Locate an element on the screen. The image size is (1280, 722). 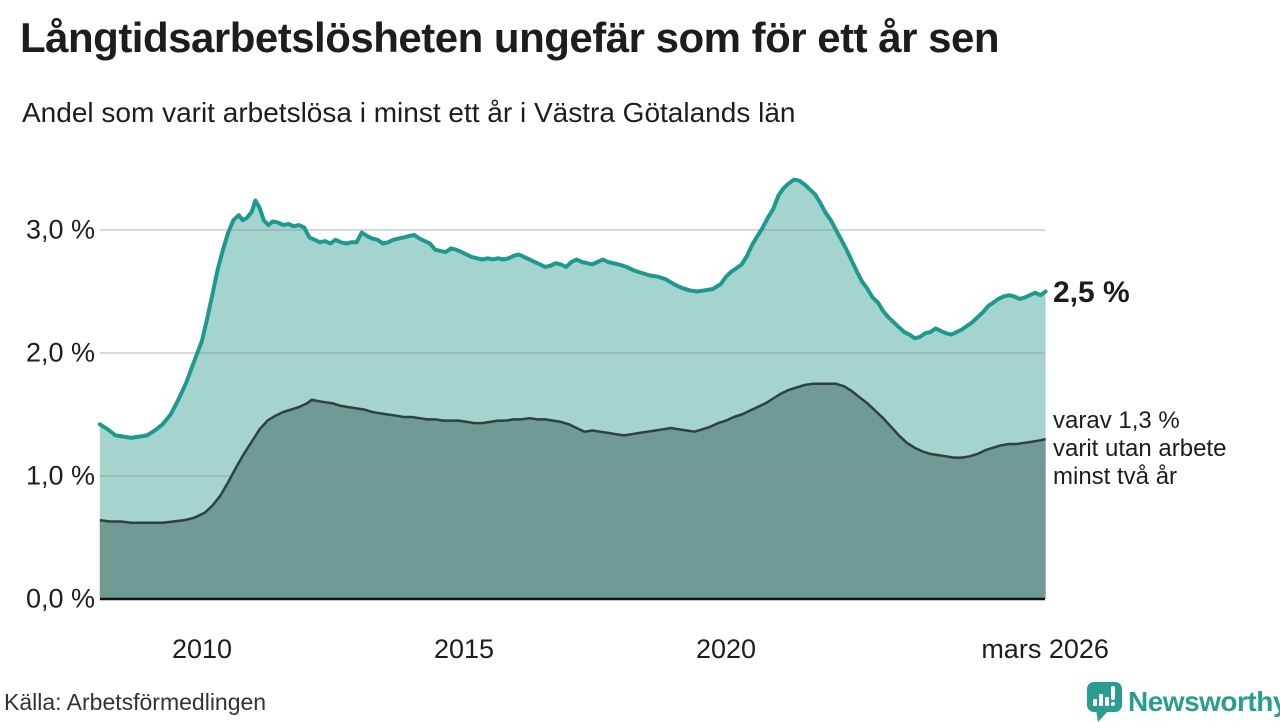
newsworthy-wordmark: Newsworthy is located at coordinates (1204, 701).